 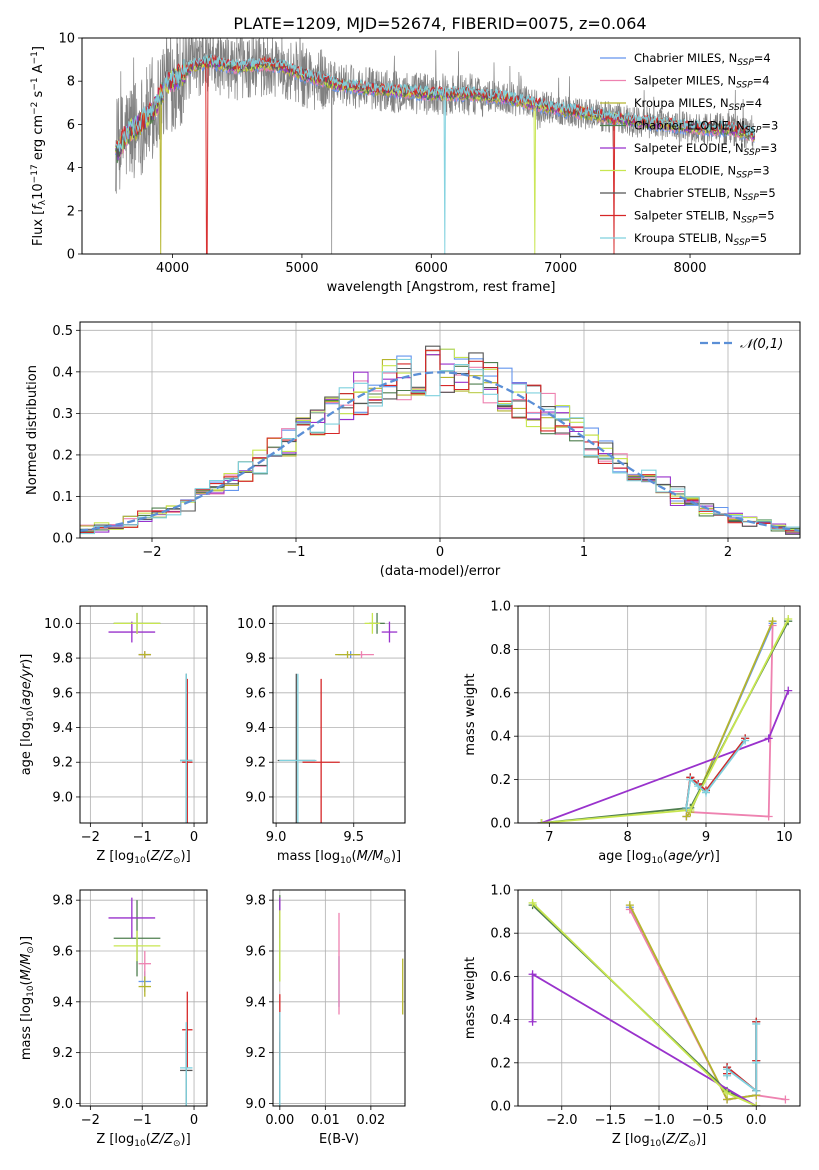 I want to click on axis-ticks: −2 −1 0 9.0 9.2 9.4 9.6 9.8 10.0, so click(x=121, y=731).